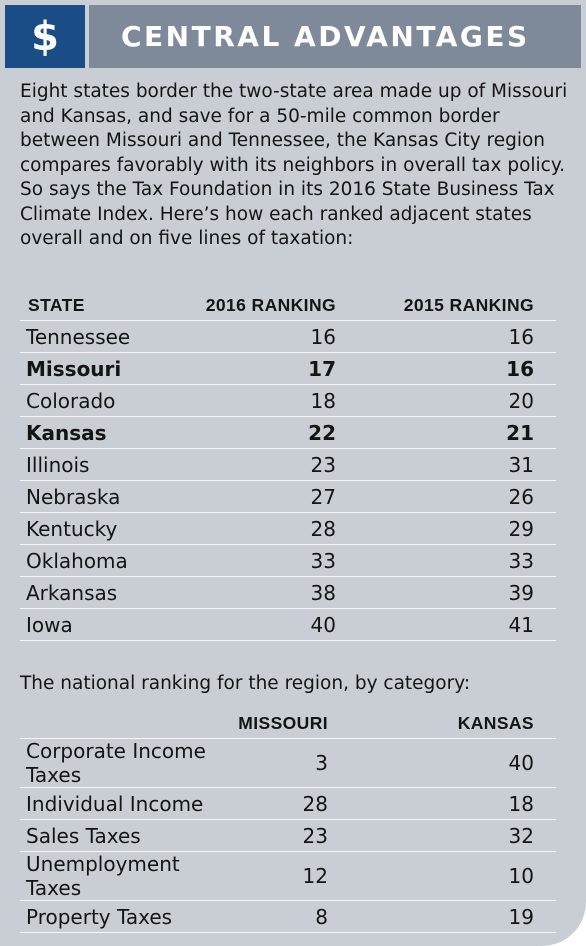  I want to click on ranking-2016: 27, so click(277, 496).